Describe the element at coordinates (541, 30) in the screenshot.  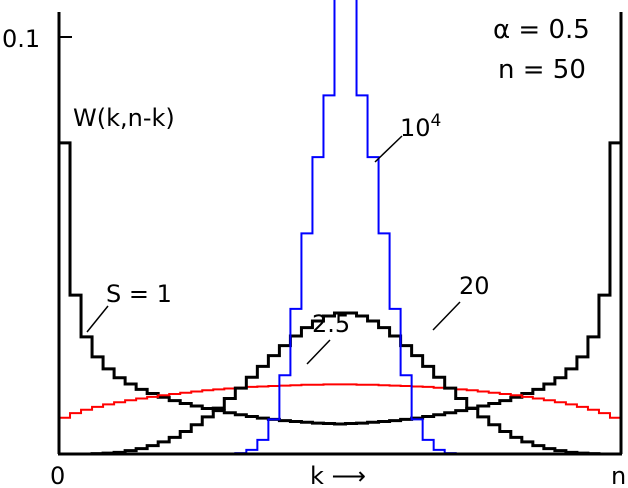
I see `alpha-label: α = 0.5` at that location.